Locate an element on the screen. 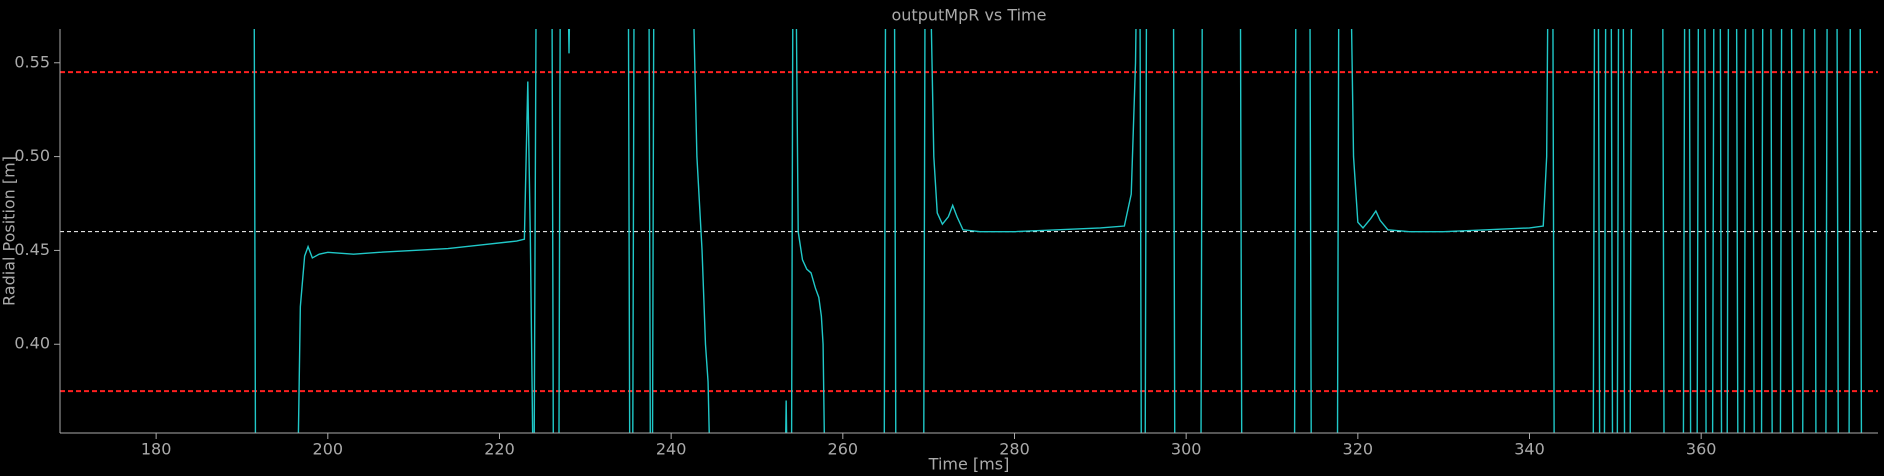 The height and width of the screenshot is (476, 1884). y-tick-label: 0.55 is located at coordinates (32, 61).